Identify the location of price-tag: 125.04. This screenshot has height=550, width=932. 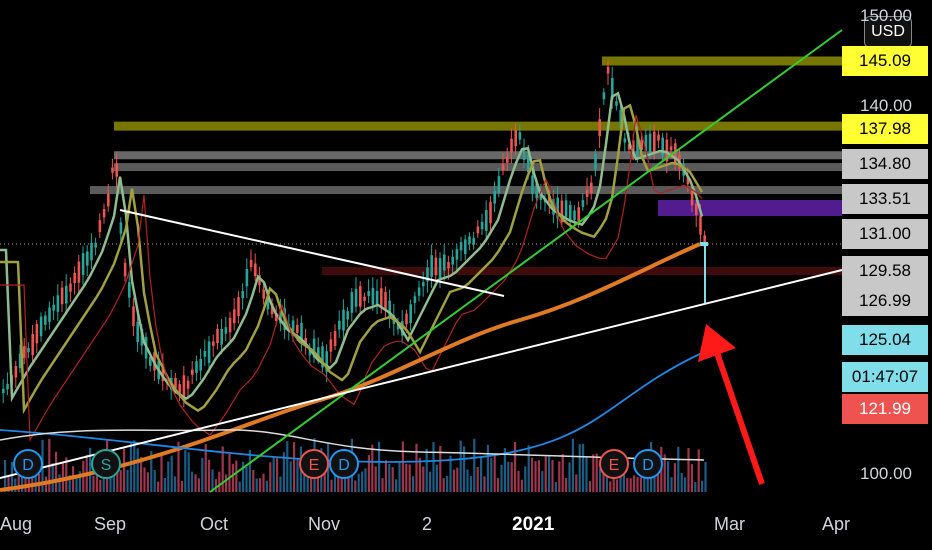
(885, 340).